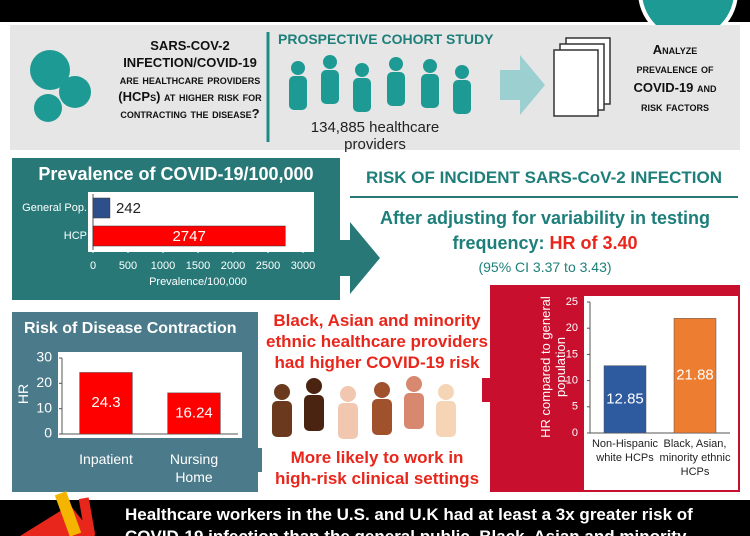 The width and height of the screenshot is (750, 536). I want to click on y-tick-label: General Pop., so click(54, 208).